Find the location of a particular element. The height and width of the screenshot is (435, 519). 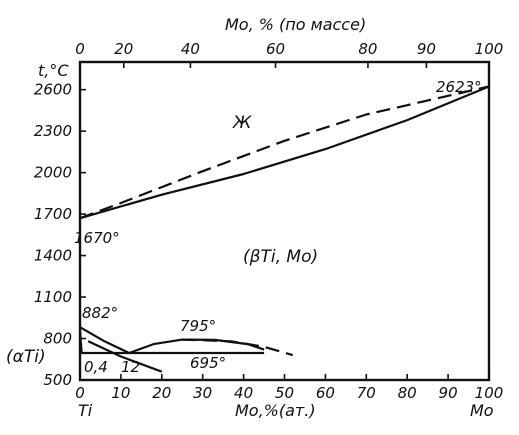

top-tick-label: 0 is located at coordinates (80, 49).